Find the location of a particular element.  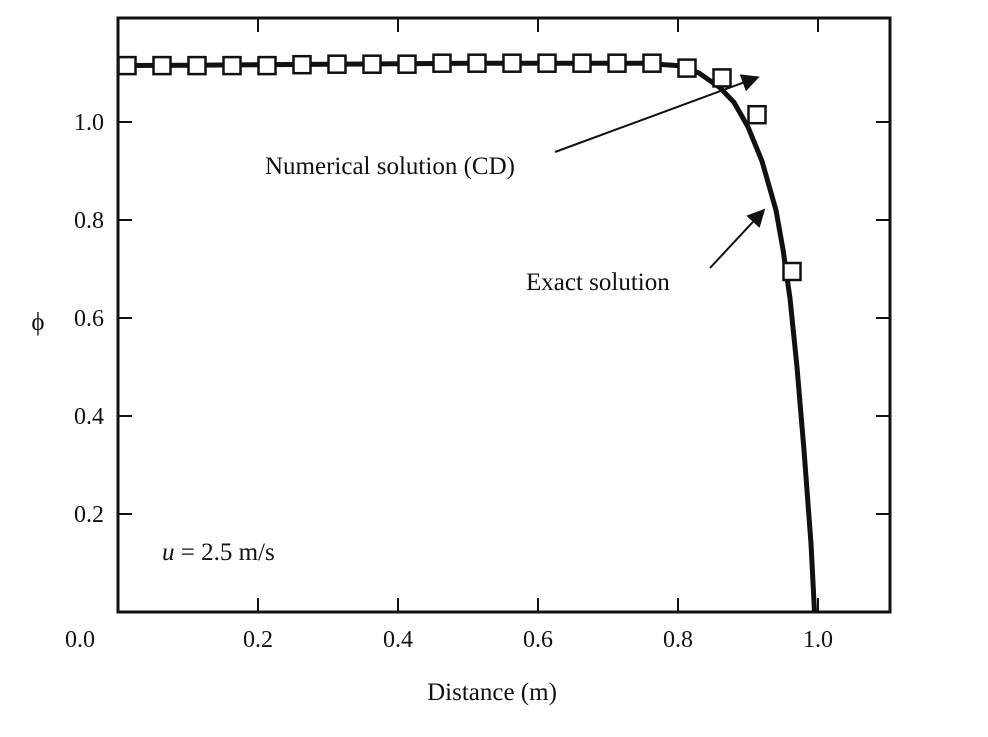

x-tick-label: 0.6 is located at coordinates (538, 640).